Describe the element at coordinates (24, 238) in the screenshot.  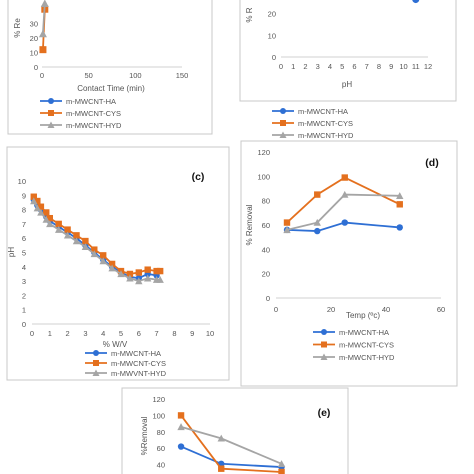
I see `y-tick-label: 6` at that location.